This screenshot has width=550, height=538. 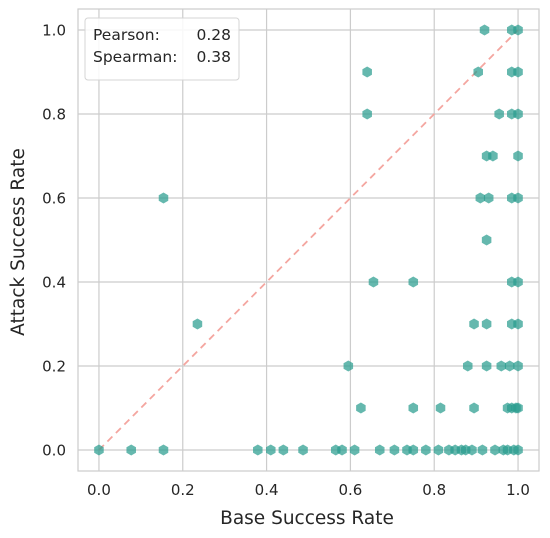 I want to click on y-tick-label: 1.0, so click(x=54, y=31).